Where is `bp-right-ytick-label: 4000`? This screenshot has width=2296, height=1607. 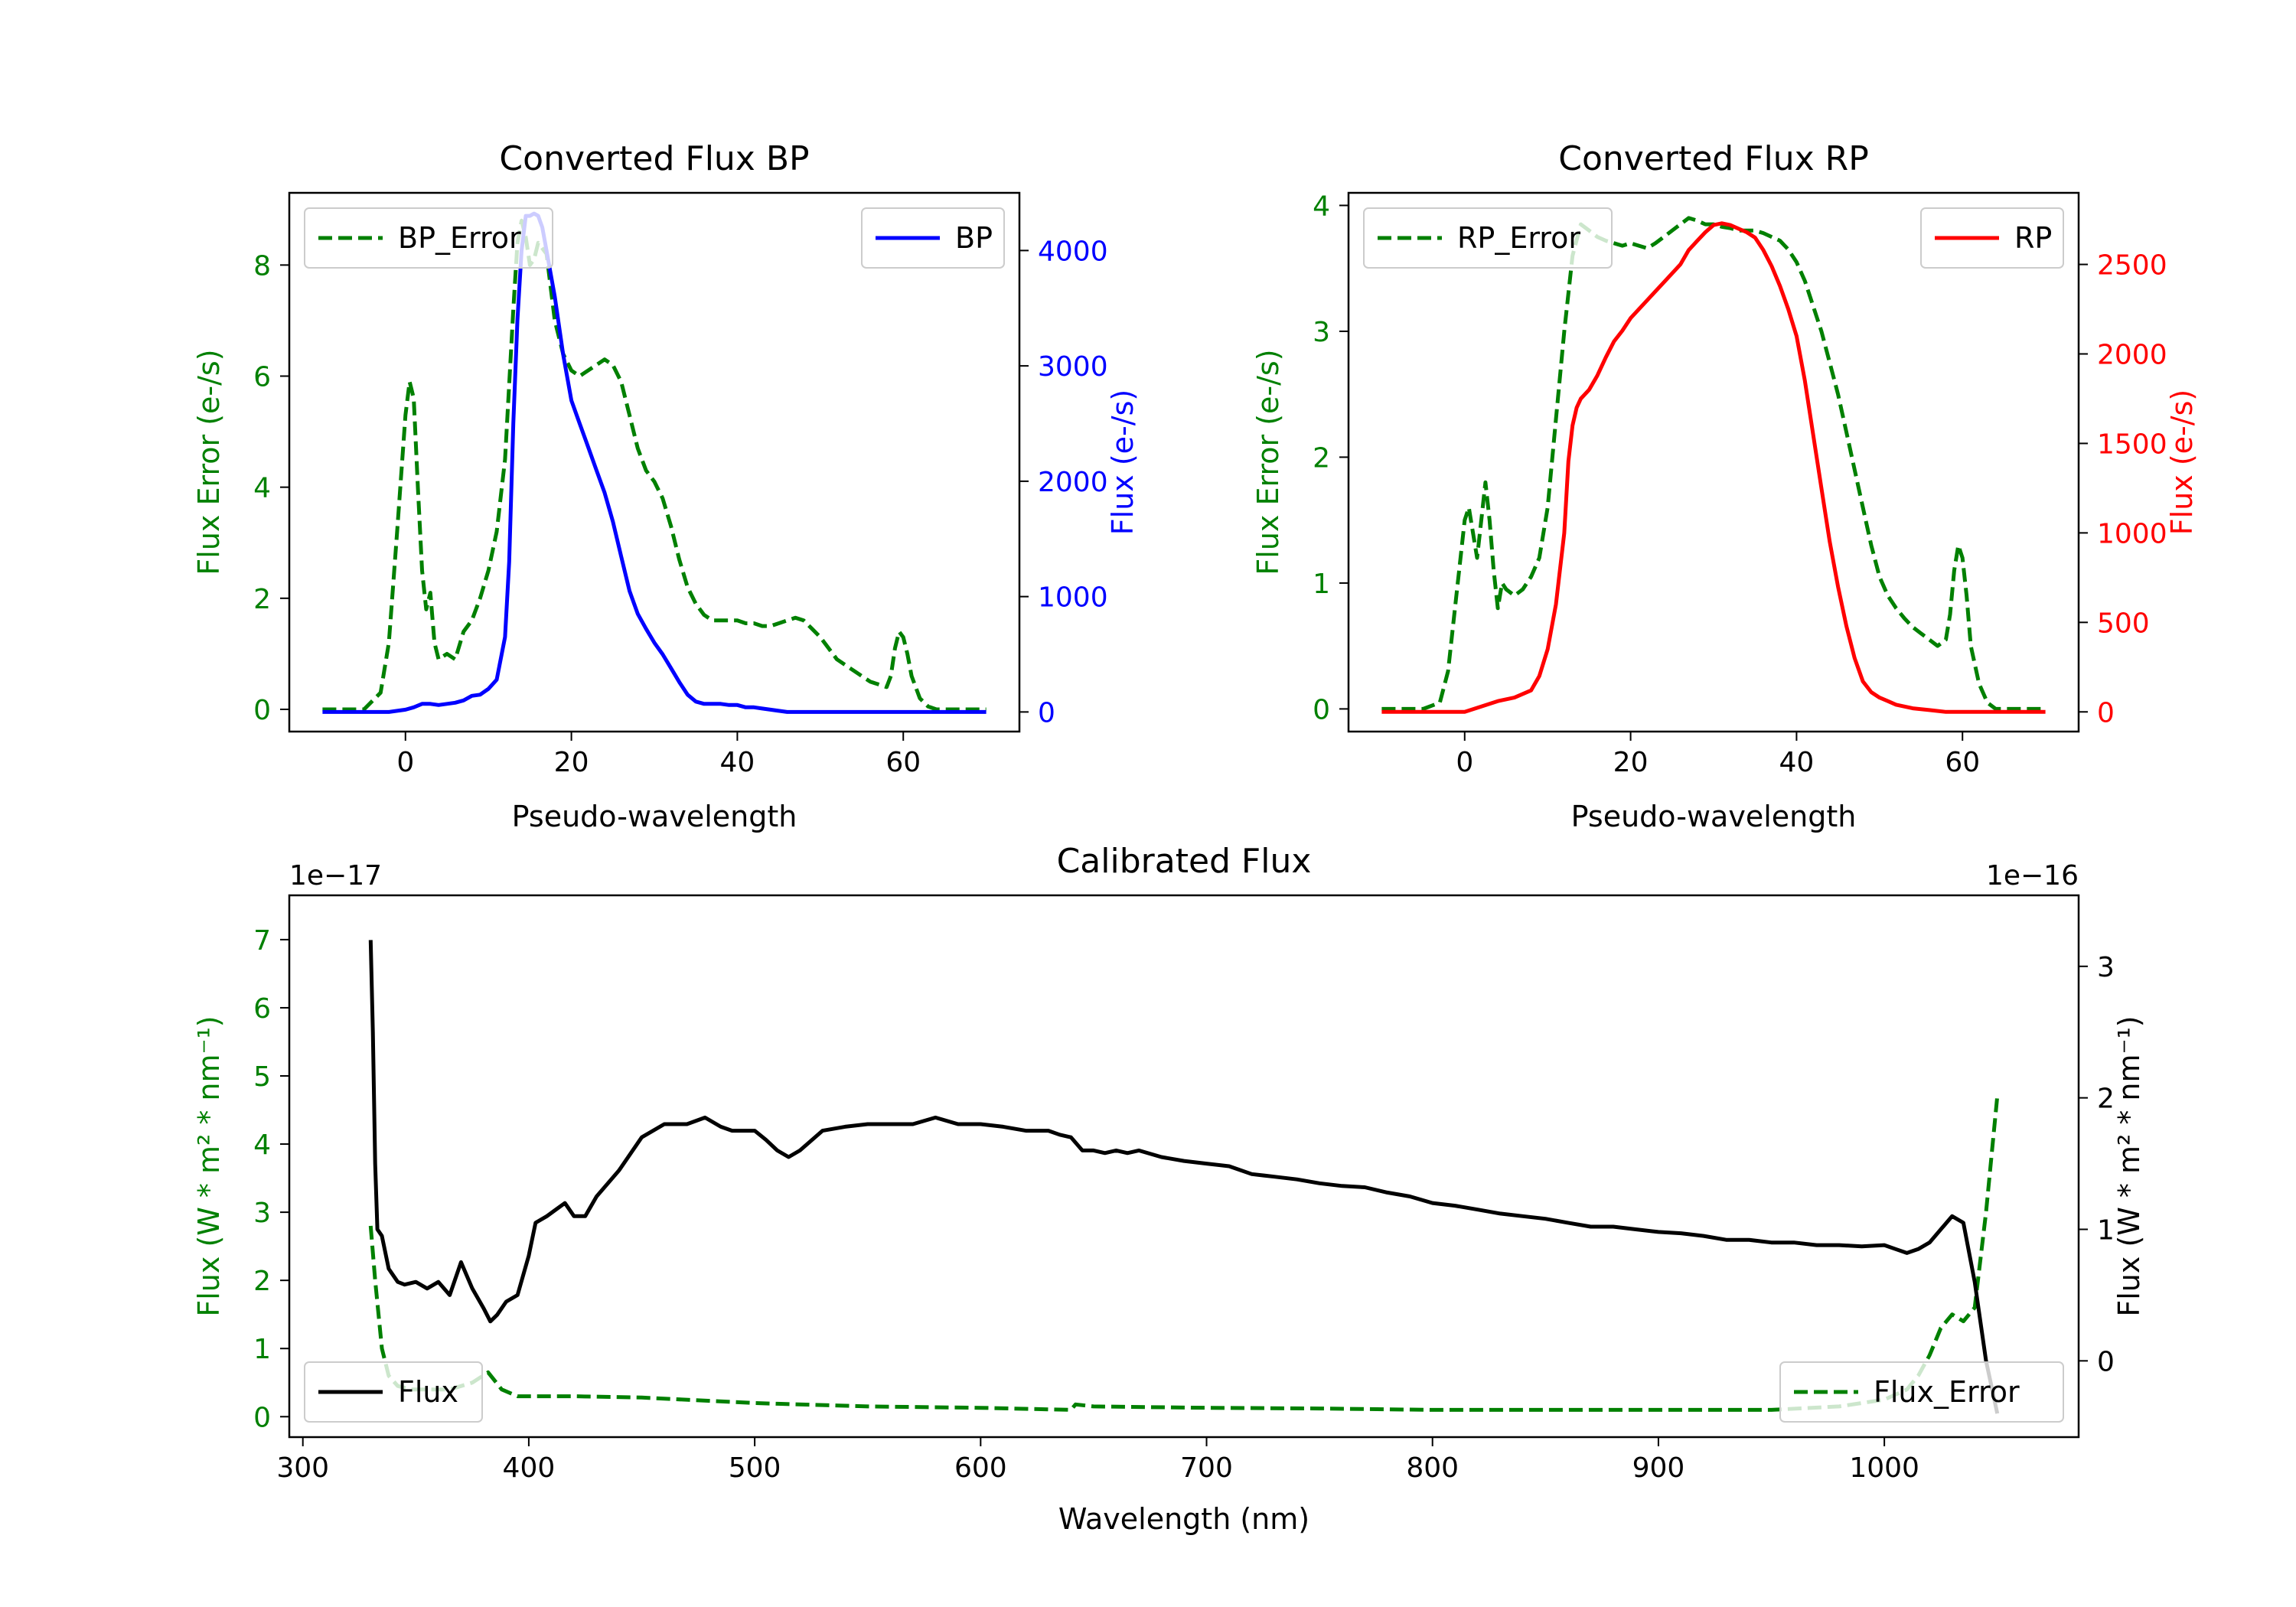 bp-right-ytick-label: 4000 is located at coordinates (1073, 251).